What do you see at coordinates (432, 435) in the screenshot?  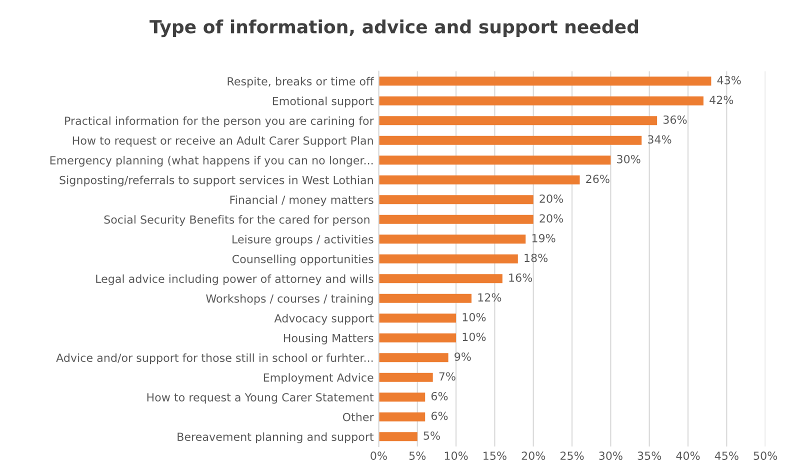 I see `data-label: 5%` at bounding box center [432, 435].